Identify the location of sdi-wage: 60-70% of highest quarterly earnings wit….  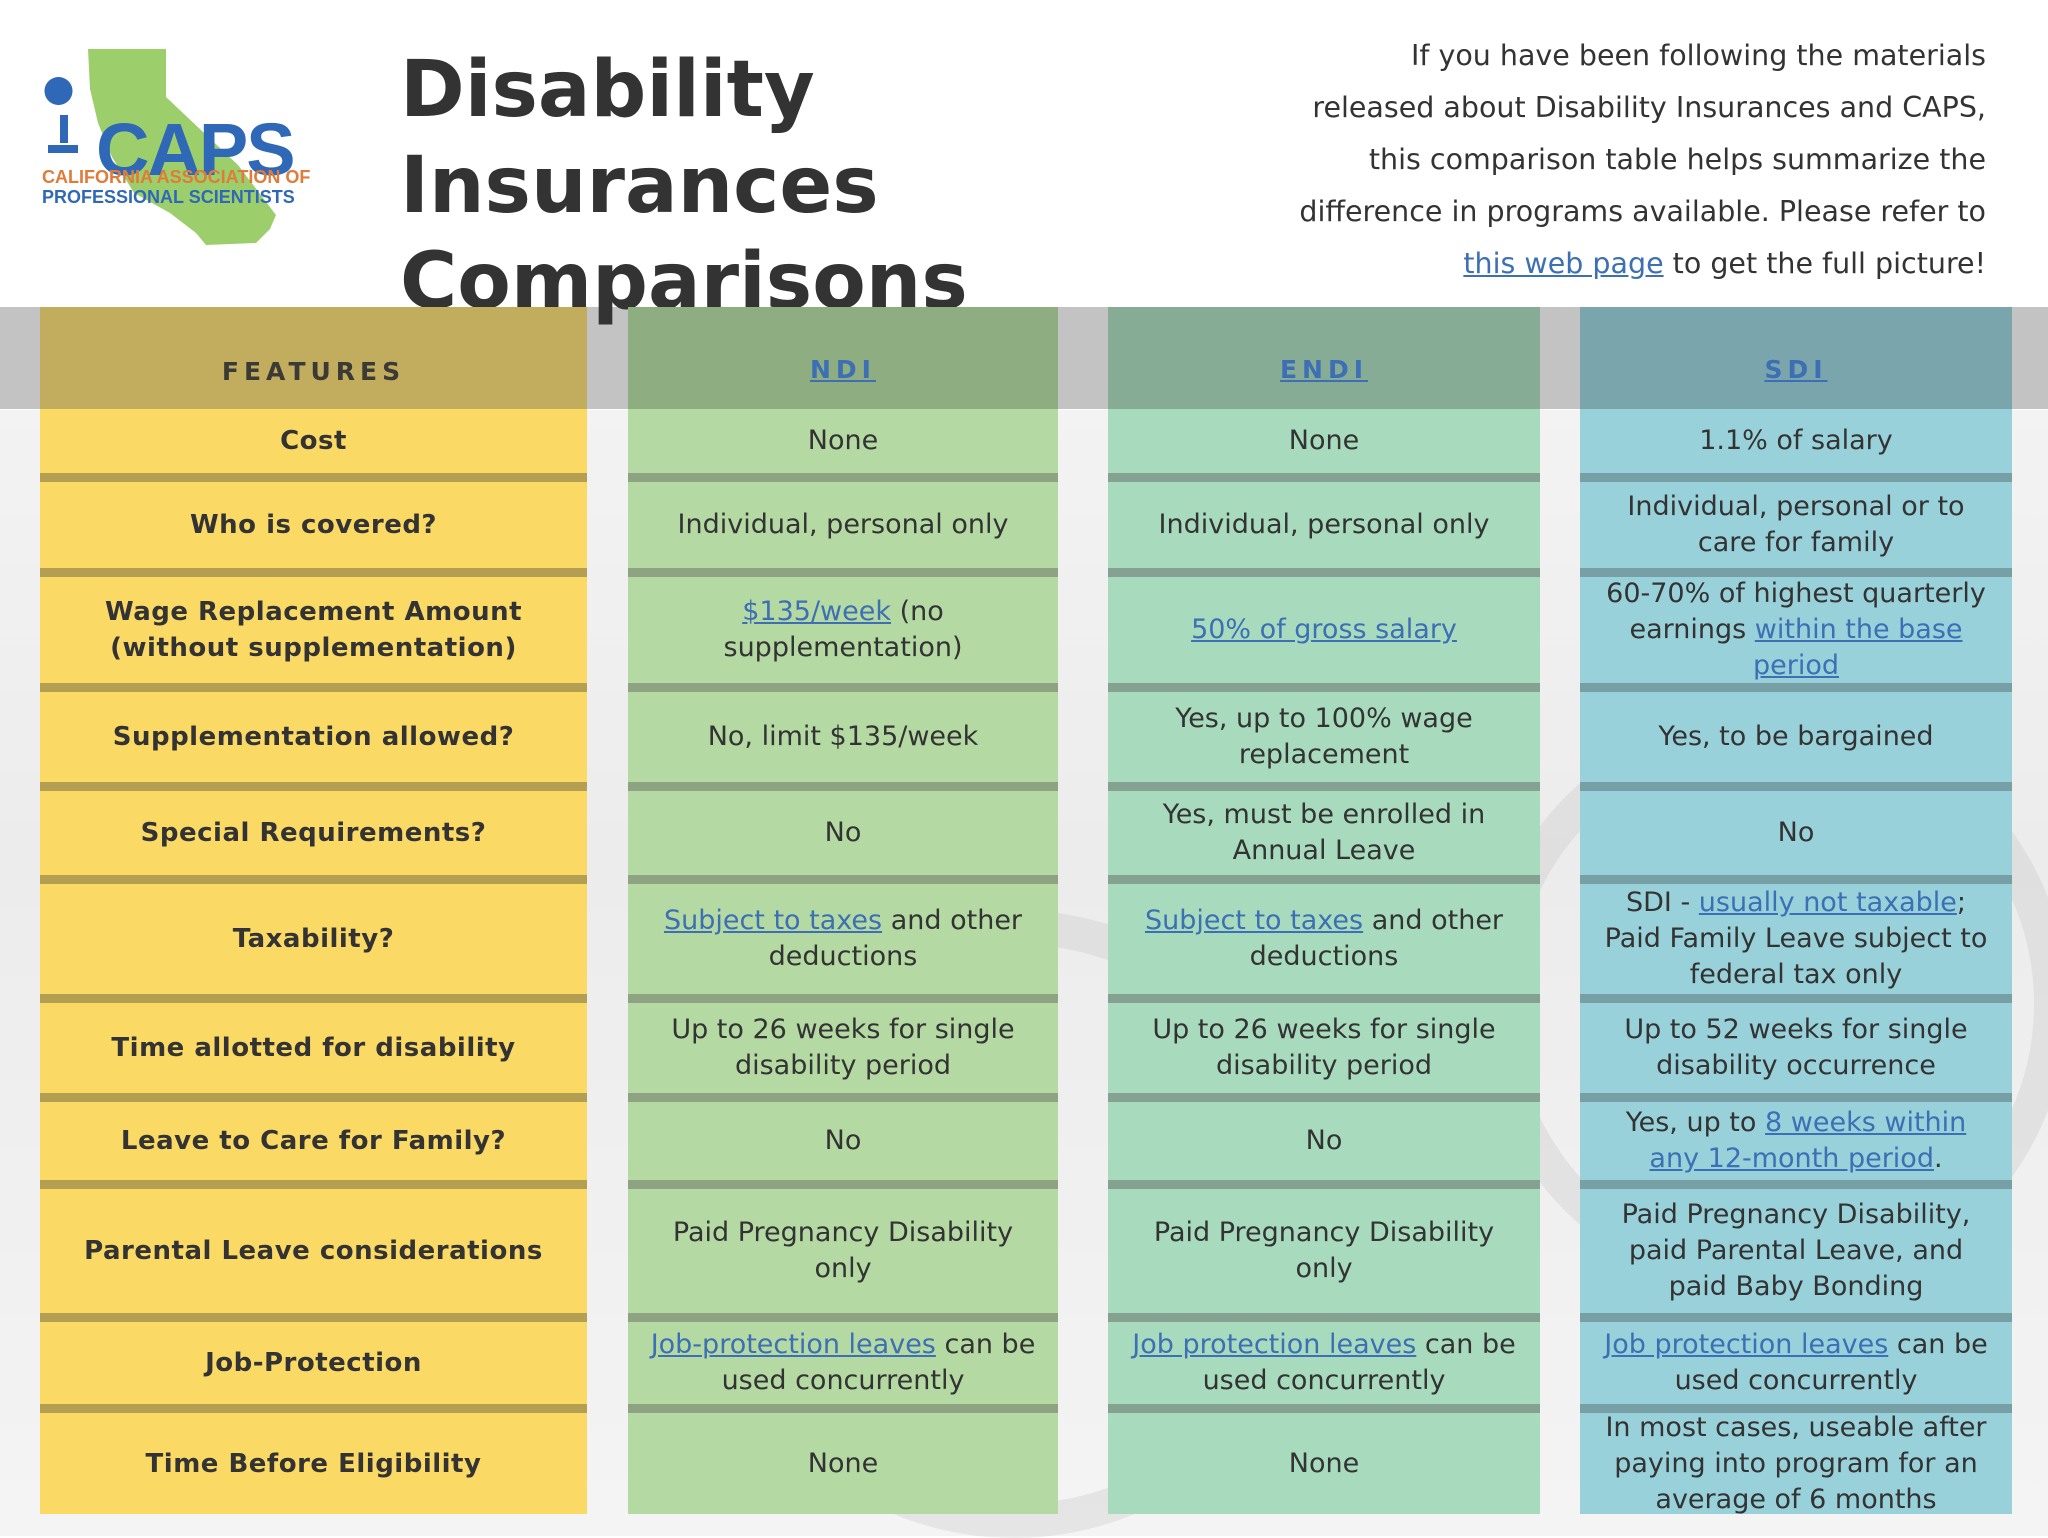
(1796, 630).